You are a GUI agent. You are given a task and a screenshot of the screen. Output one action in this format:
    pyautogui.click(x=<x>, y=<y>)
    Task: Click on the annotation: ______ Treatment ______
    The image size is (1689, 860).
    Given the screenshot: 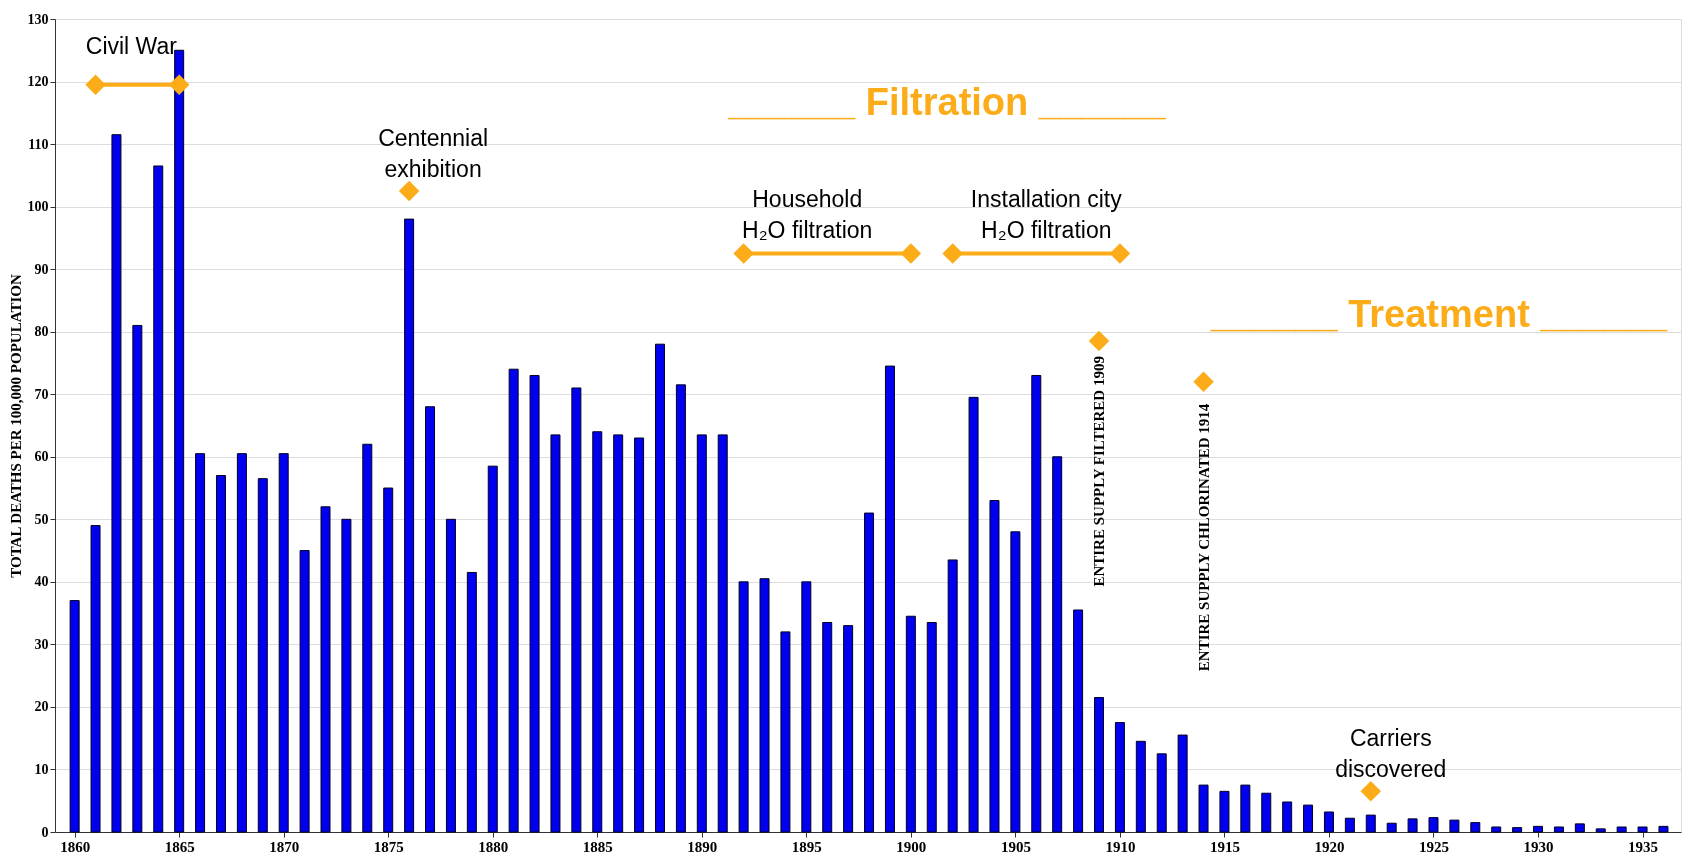 What is the action you would take?
    pyautogui.click(x=1439, y=314)
    